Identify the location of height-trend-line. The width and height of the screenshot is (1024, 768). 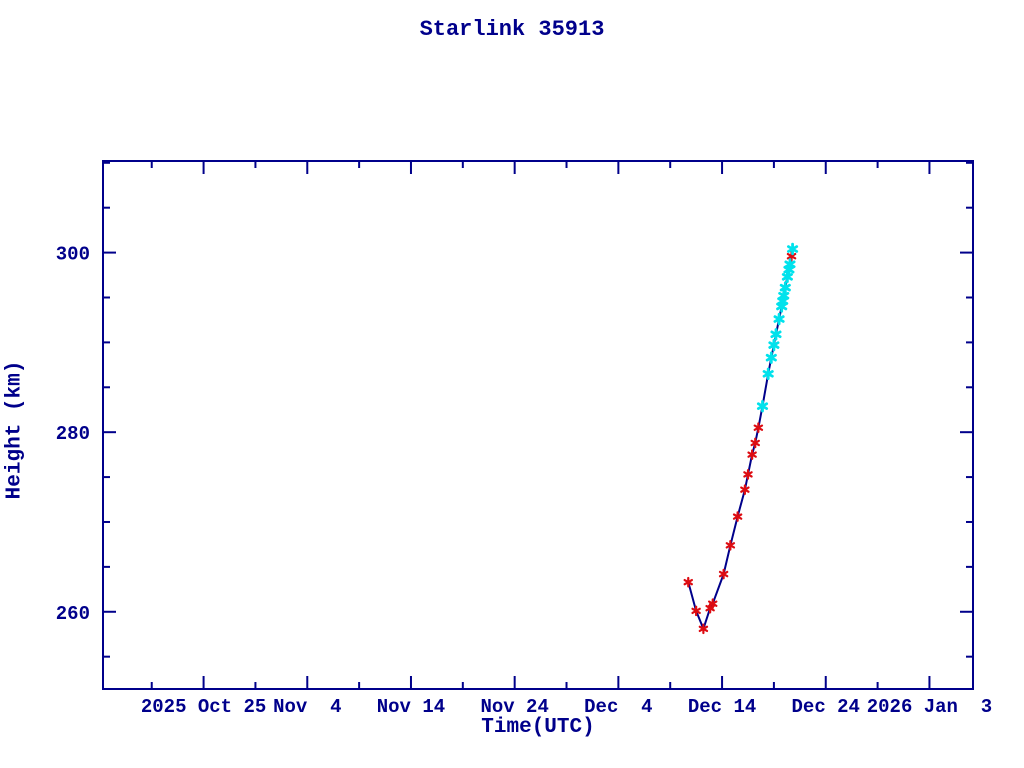
(740, 439).